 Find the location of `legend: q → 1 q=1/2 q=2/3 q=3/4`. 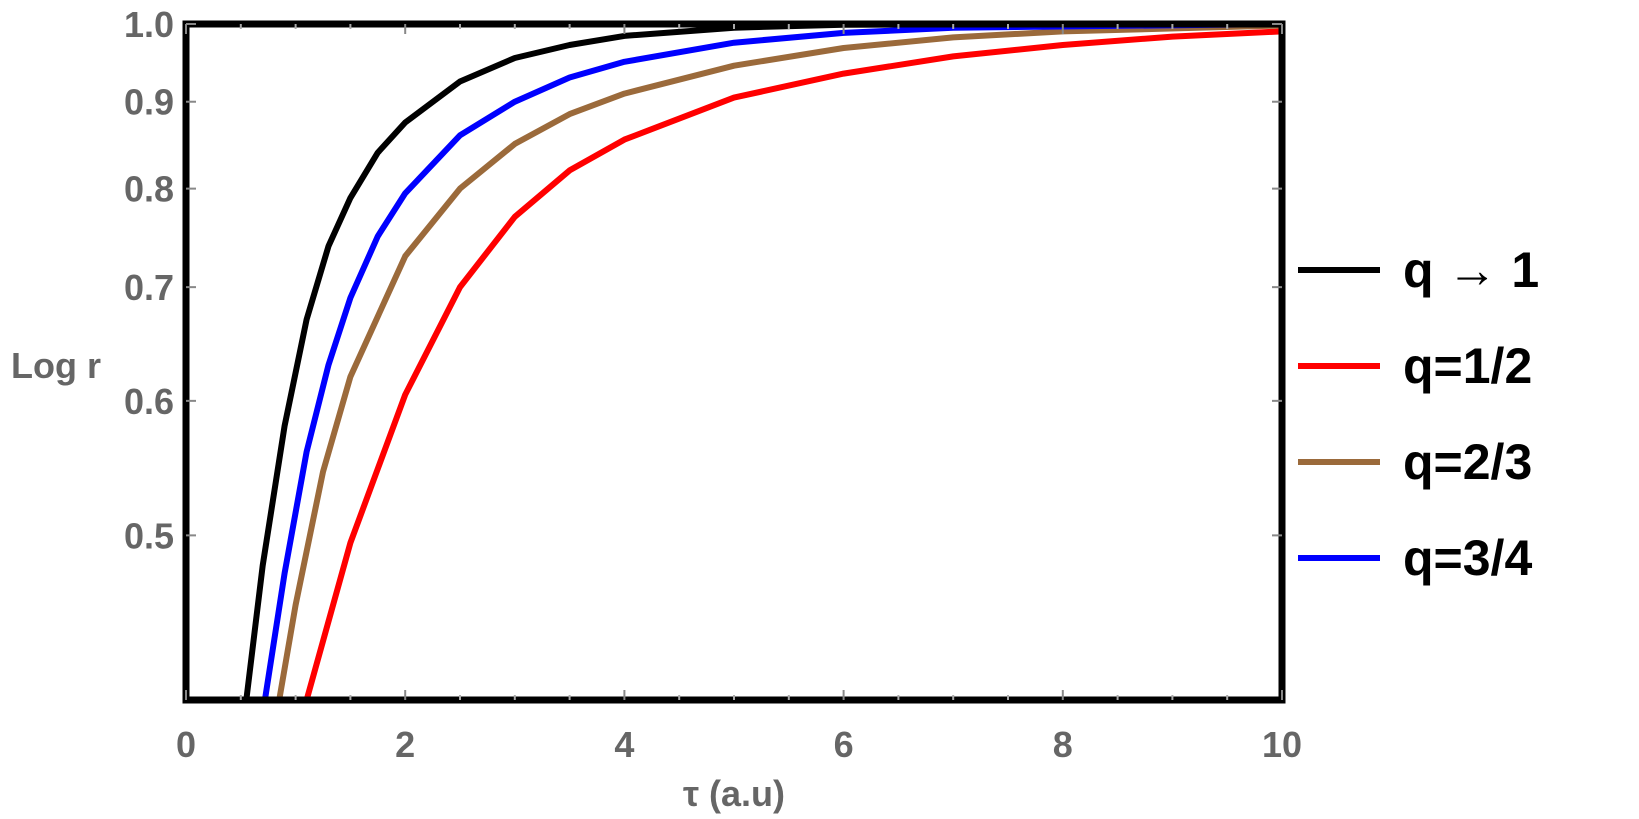

legend: q → 1 q=1/2 q=2/3 q=3/4 is located at coordinates (1418, 414).